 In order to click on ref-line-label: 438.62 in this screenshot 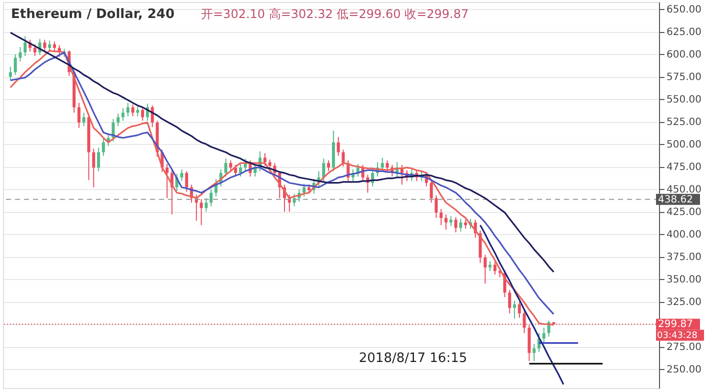, I will do `click(675, 200)`.